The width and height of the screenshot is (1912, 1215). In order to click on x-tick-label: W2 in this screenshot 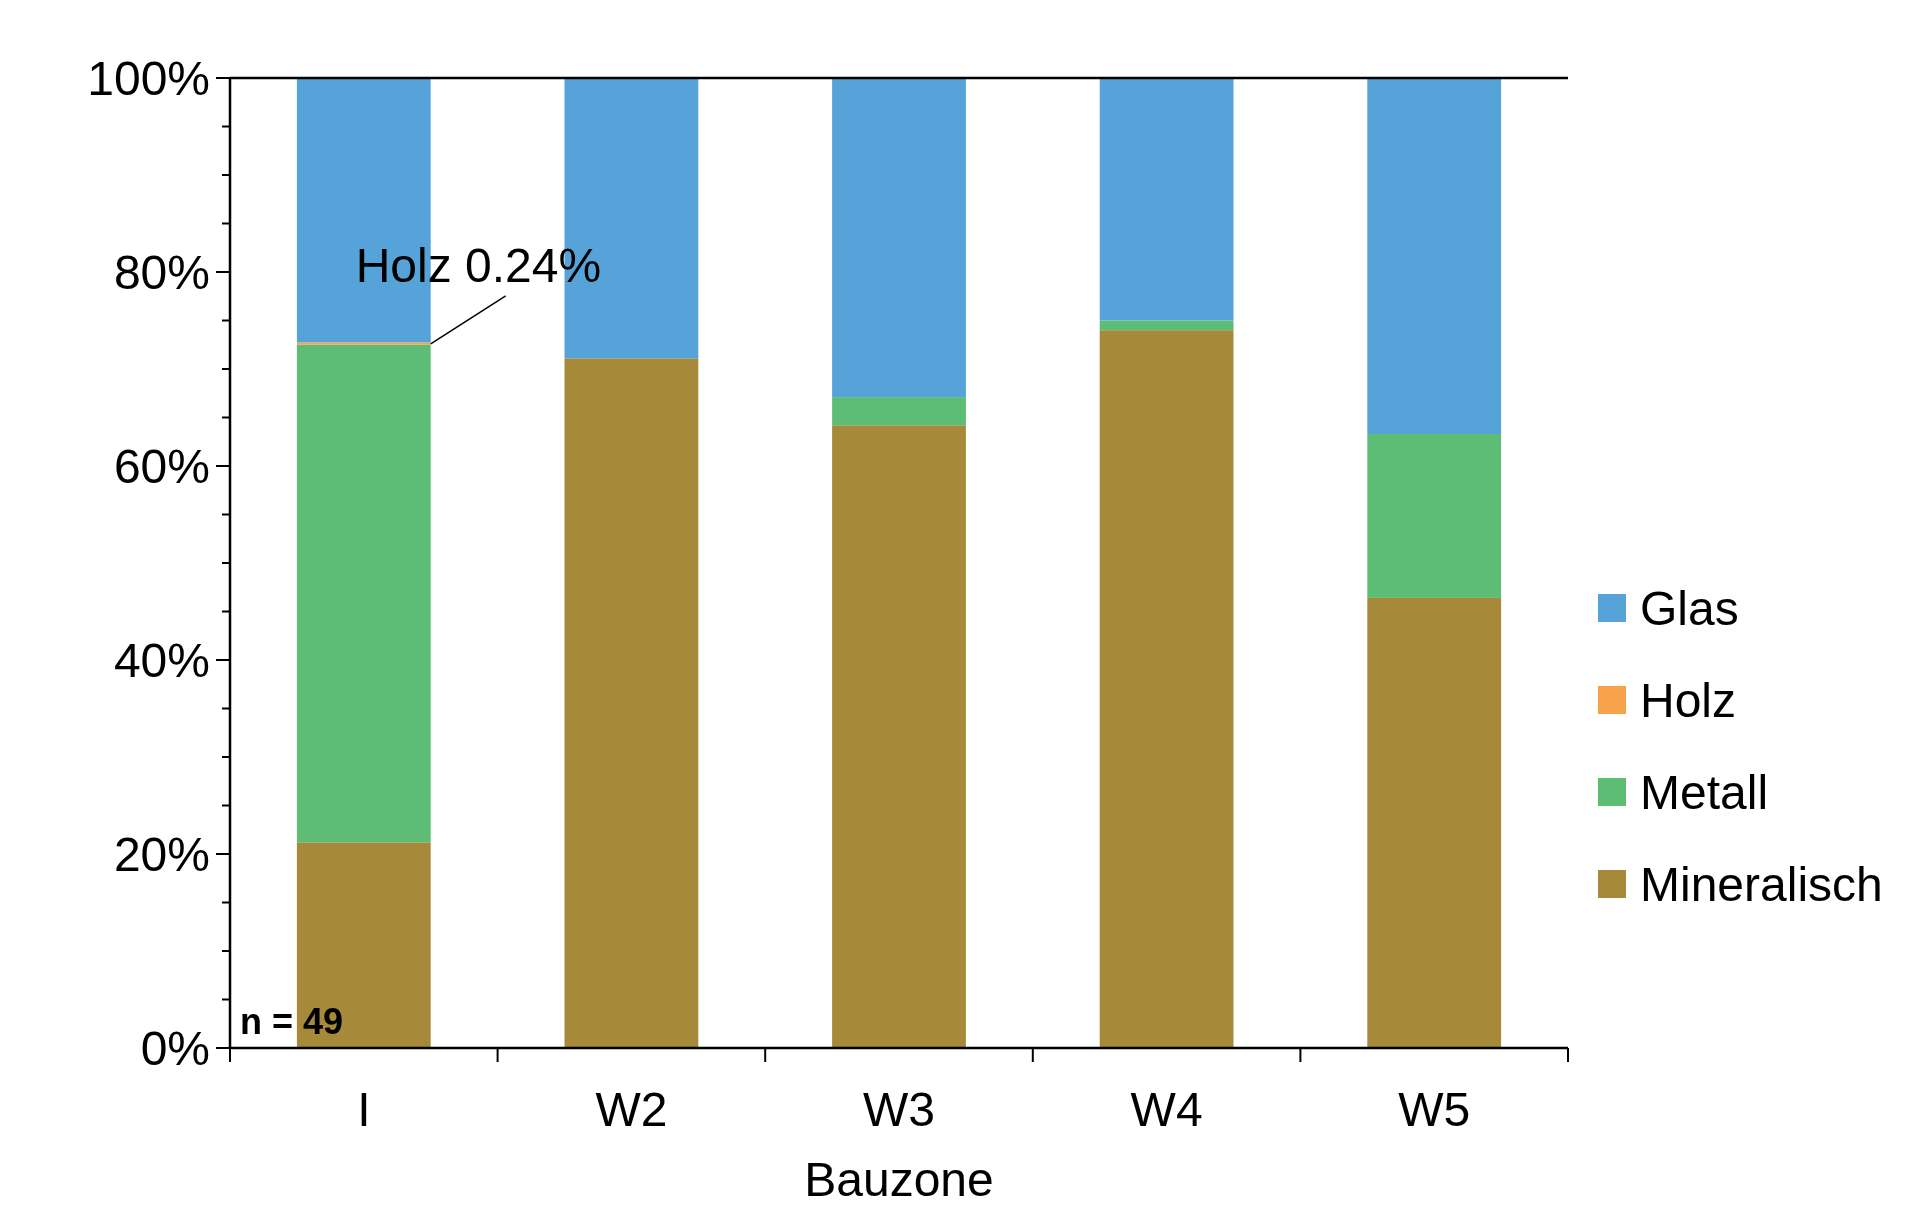, I will do `click(631, 1109)`.